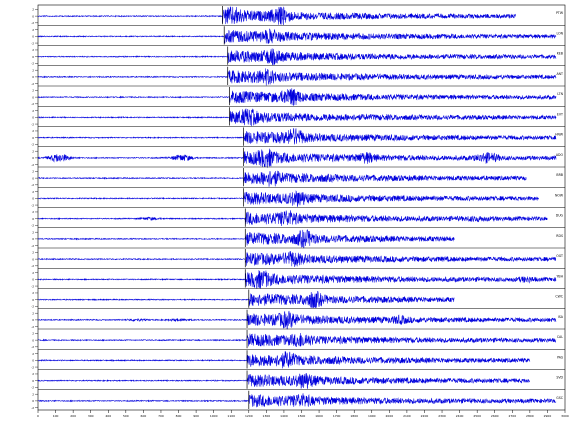  What do you see at coordinates (354, 416) in the screenshot?
I see `x-tick-label: 1800` at bounding box center [354, 416].